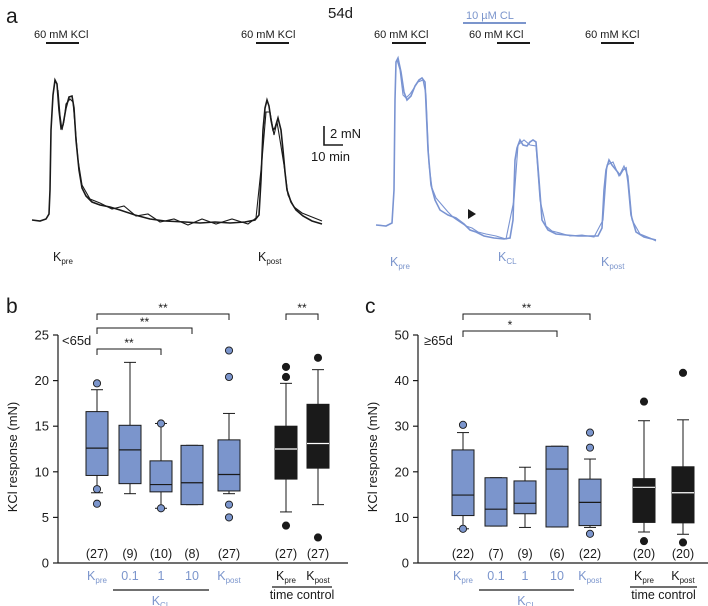  I want to click on y-tick-label: 15, so click(42, 426).